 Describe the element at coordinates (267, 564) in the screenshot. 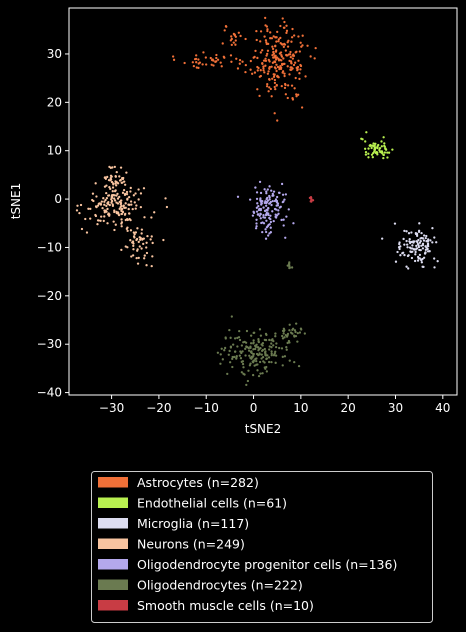

I see `legend-label: Oligodendrocyte progenitor cells (n=136)` at that location.